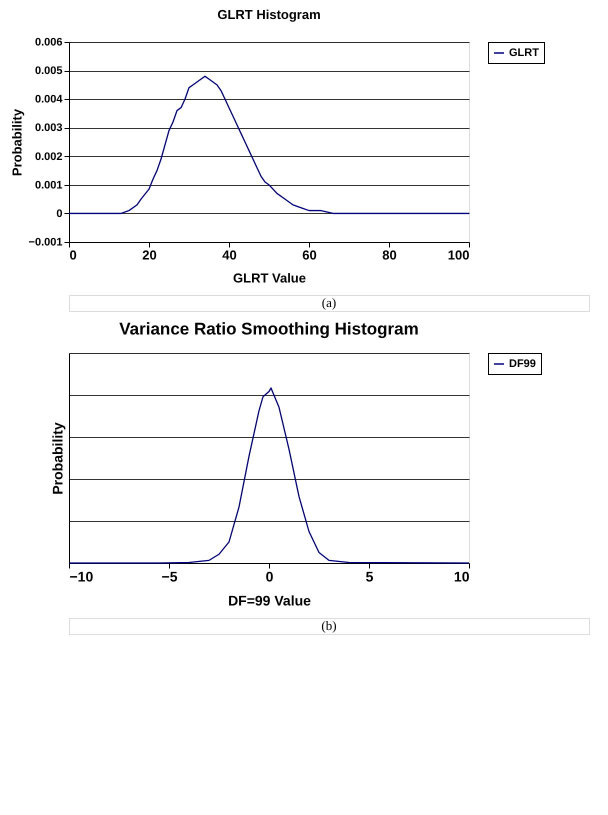 The image size is (608, 815). I want to click on x-tick-label: 5, so click(370, 576).